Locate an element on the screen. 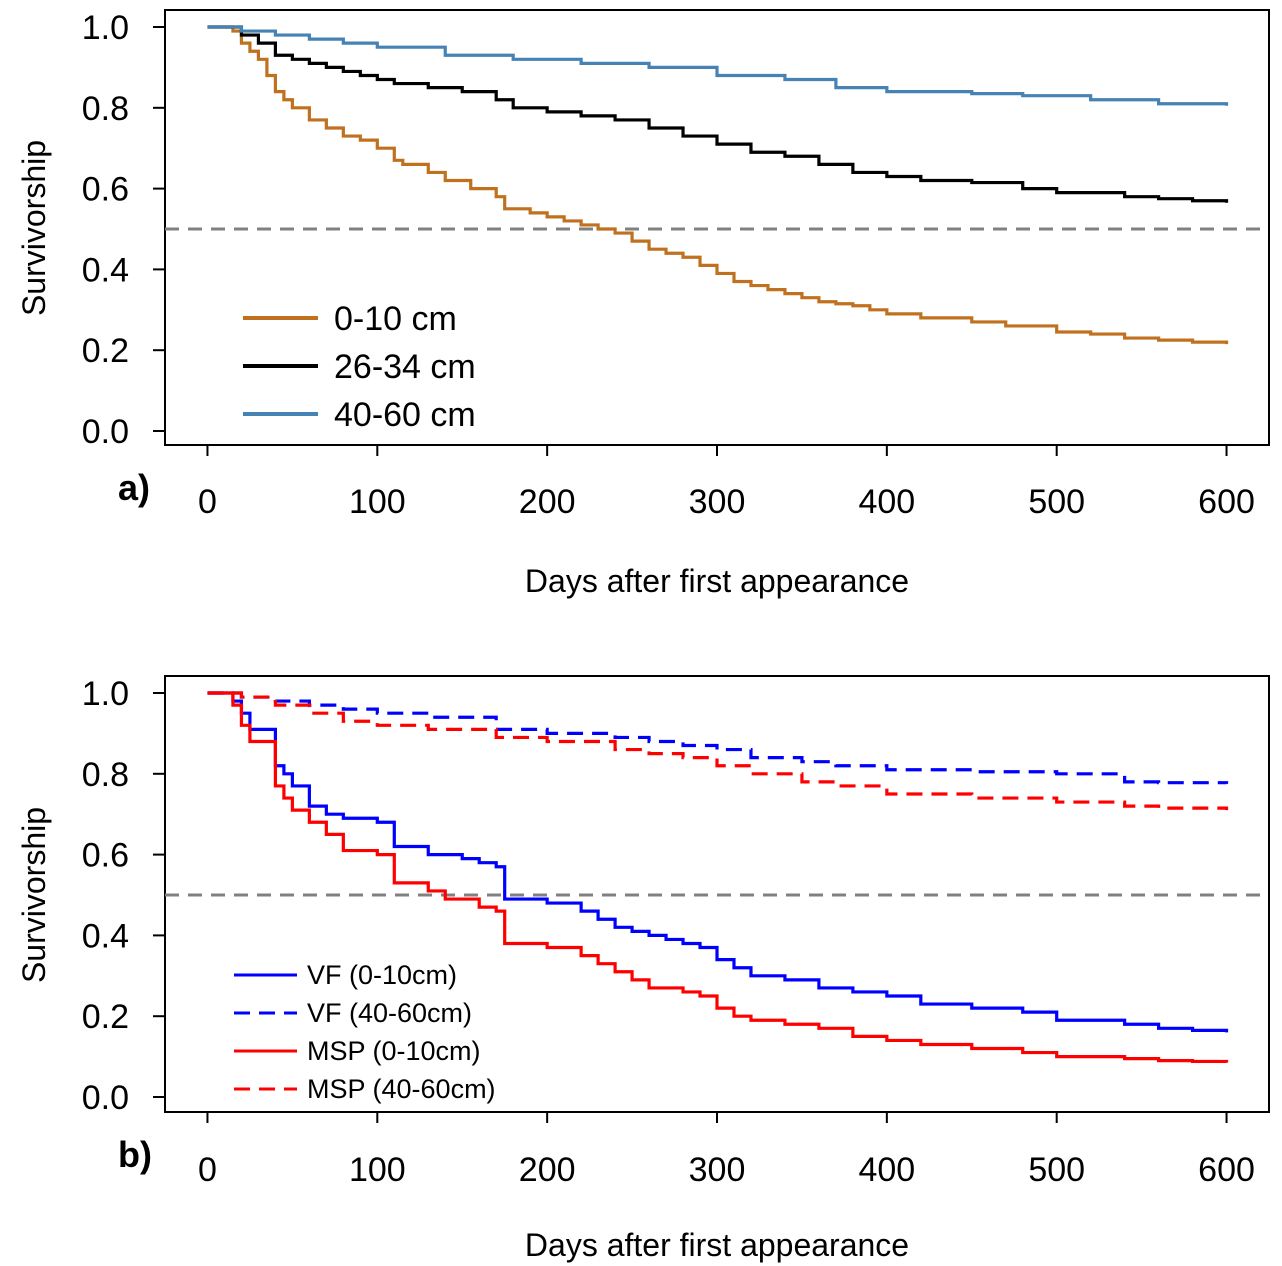  legend-label: VF (40-60cm) is located at coordinates (389, 1013).